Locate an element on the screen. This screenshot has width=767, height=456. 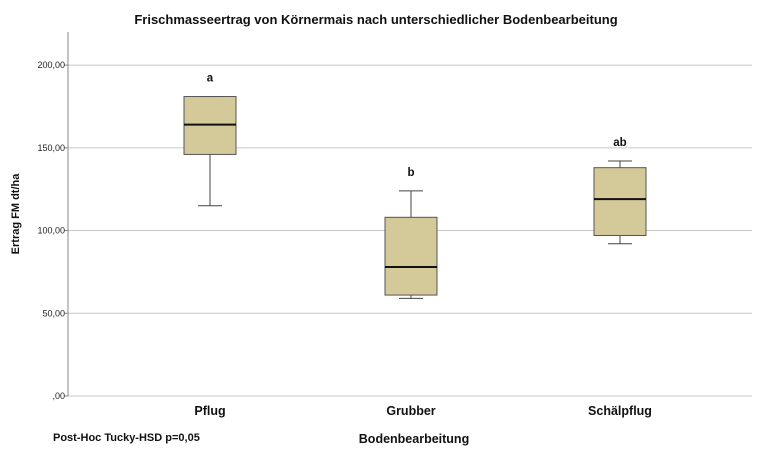
y-tick-labels: ,00 50,00 100,00 150,00 200,00 is located at coordinates (52, 230).